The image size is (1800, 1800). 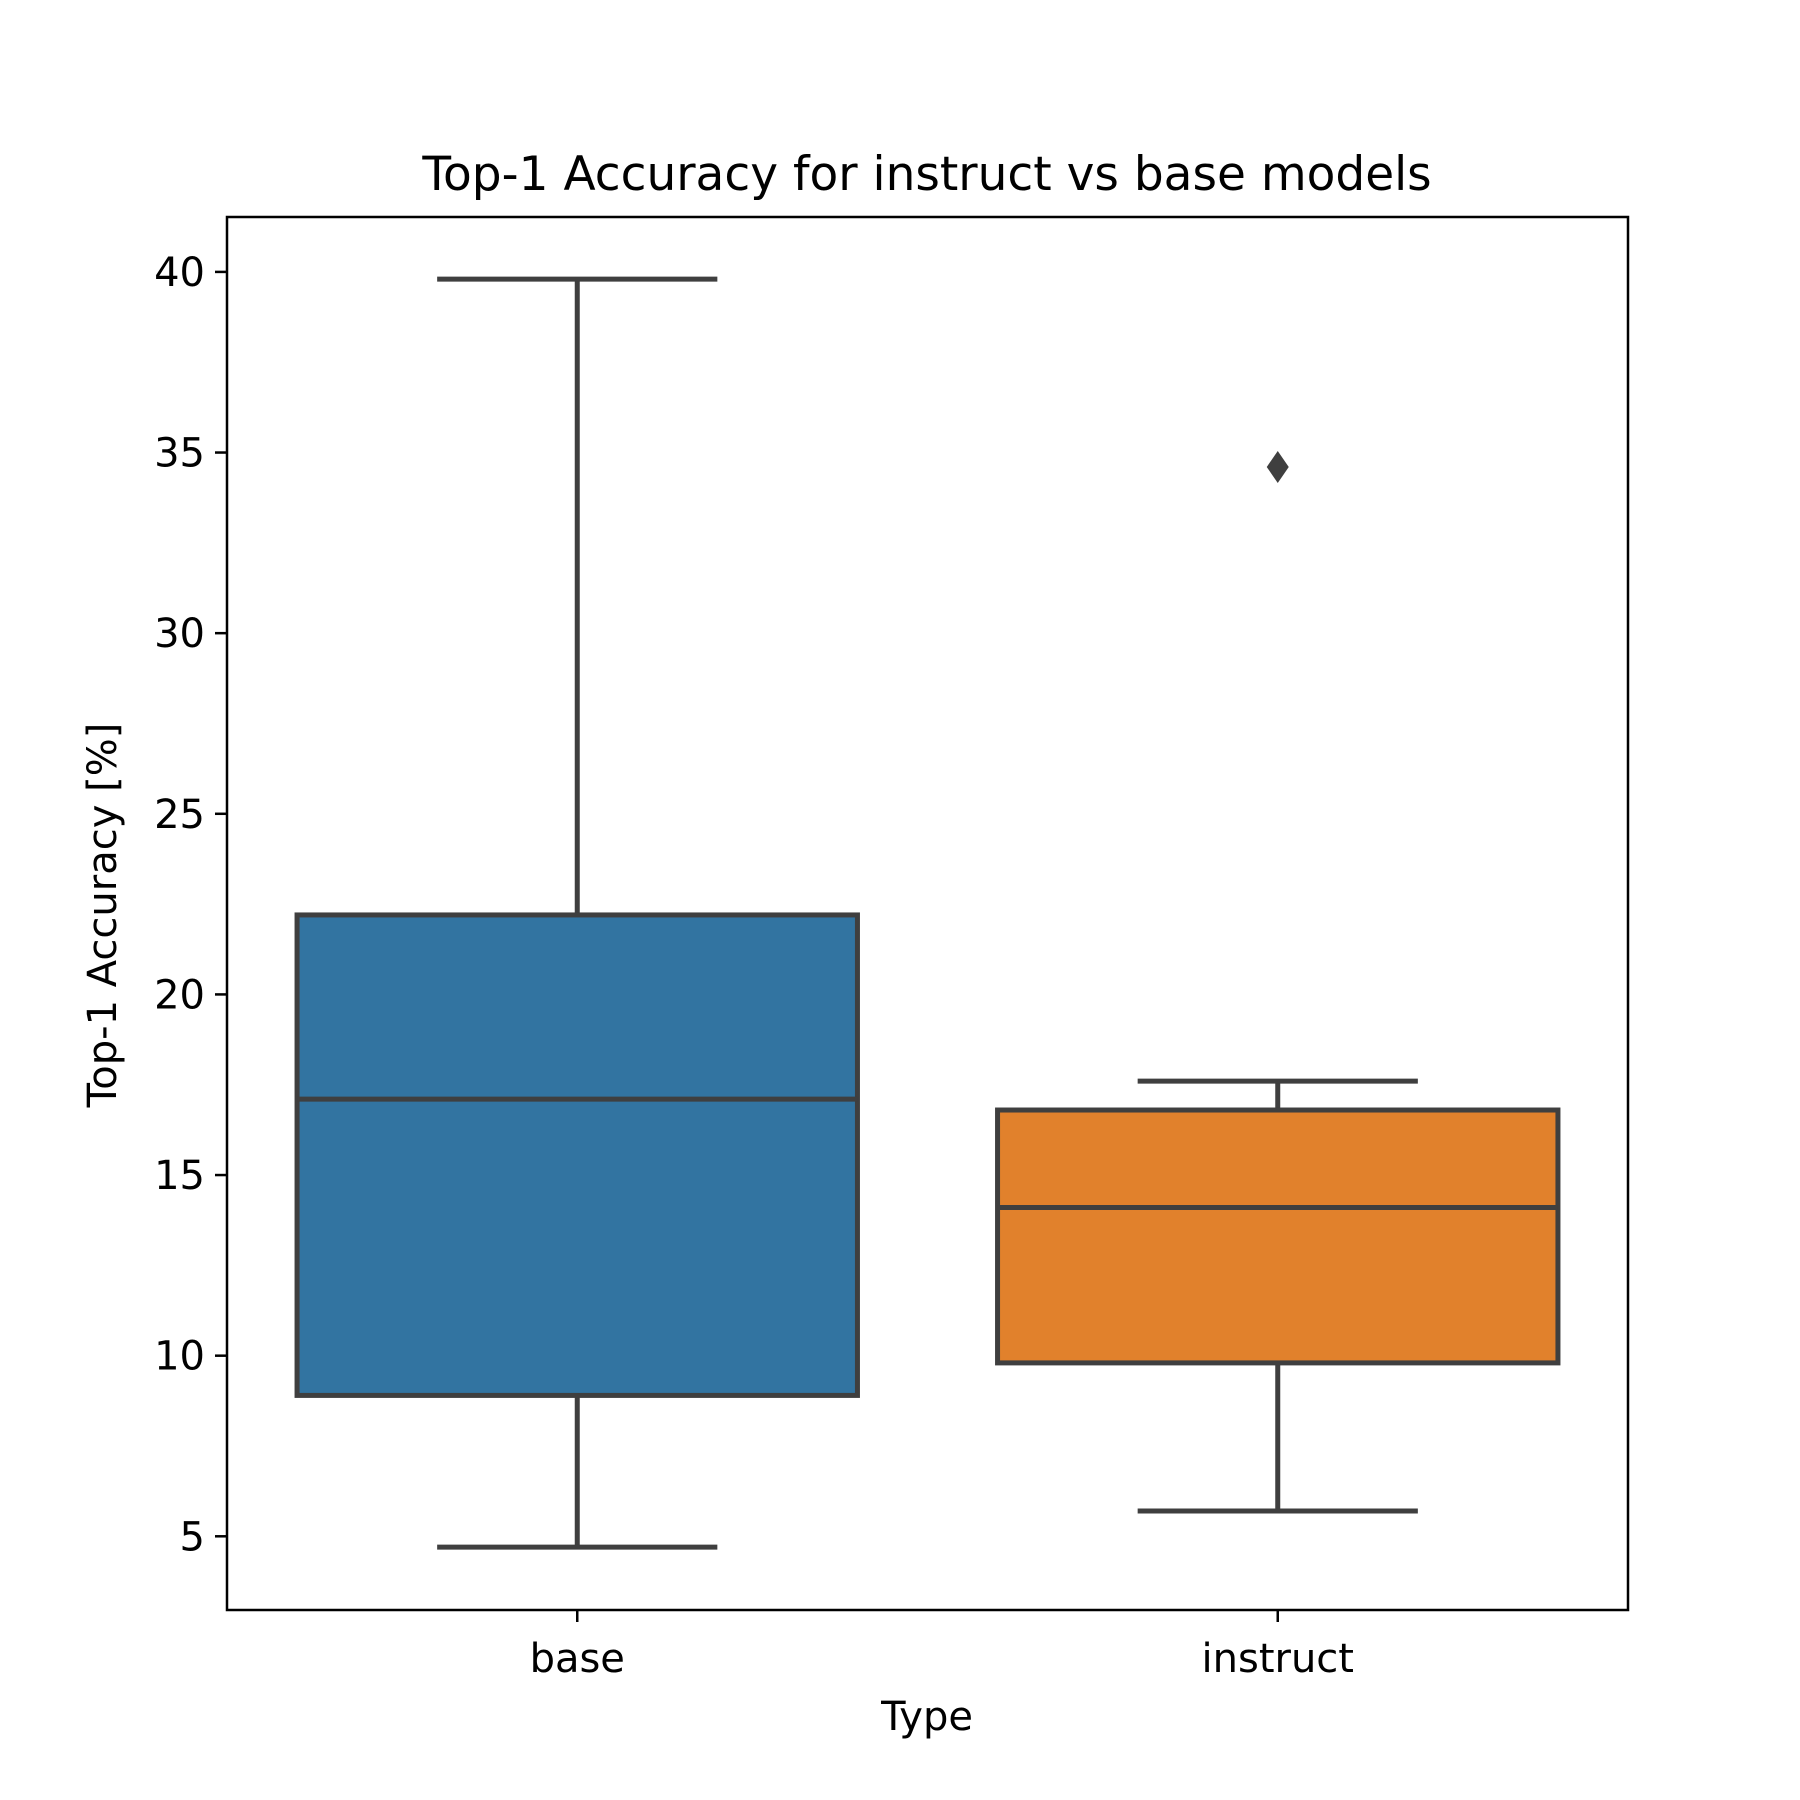 I want to click on x-axis: base instruct, so click(x=942, y=1646).